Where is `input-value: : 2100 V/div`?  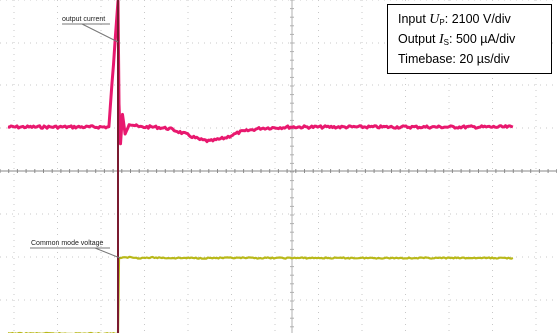
input-value: : 2100 V/div is located at coordinates (477, 19).